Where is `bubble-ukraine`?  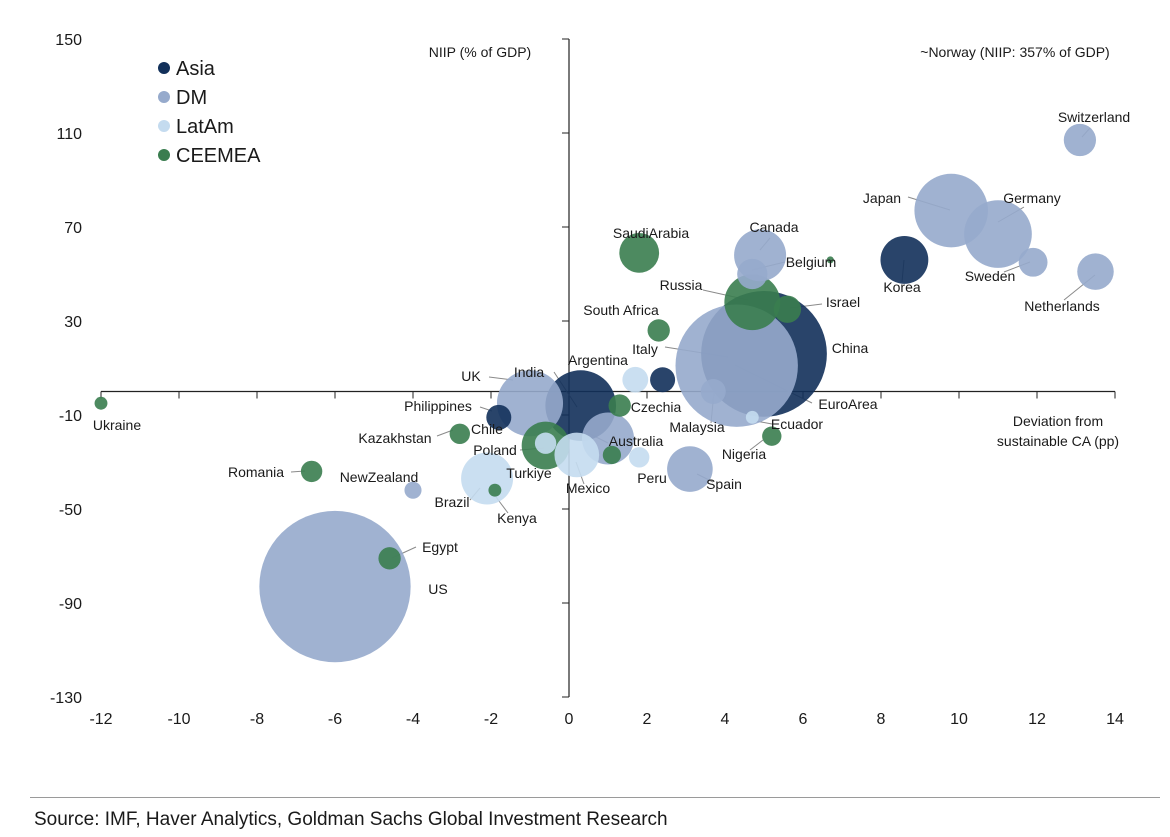
bubble-ukraine is located at coordinates (101, 403).